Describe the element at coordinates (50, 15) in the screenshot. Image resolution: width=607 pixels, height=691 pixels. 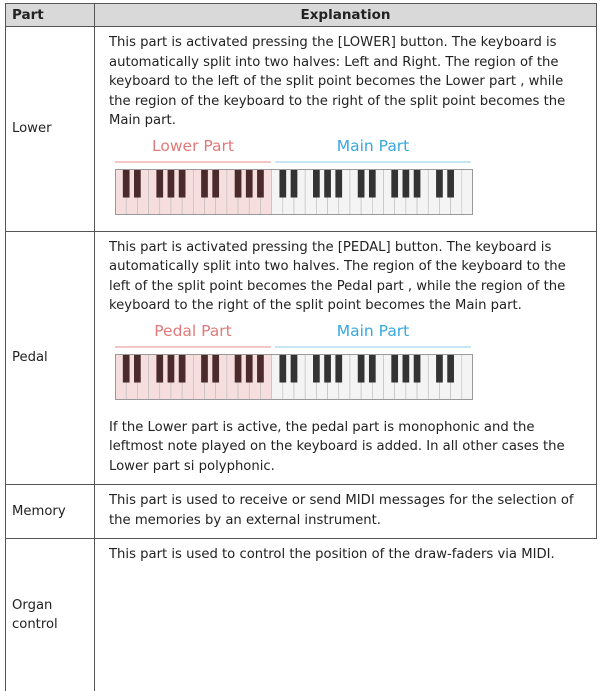
I see `header-cell: Part` at that location.